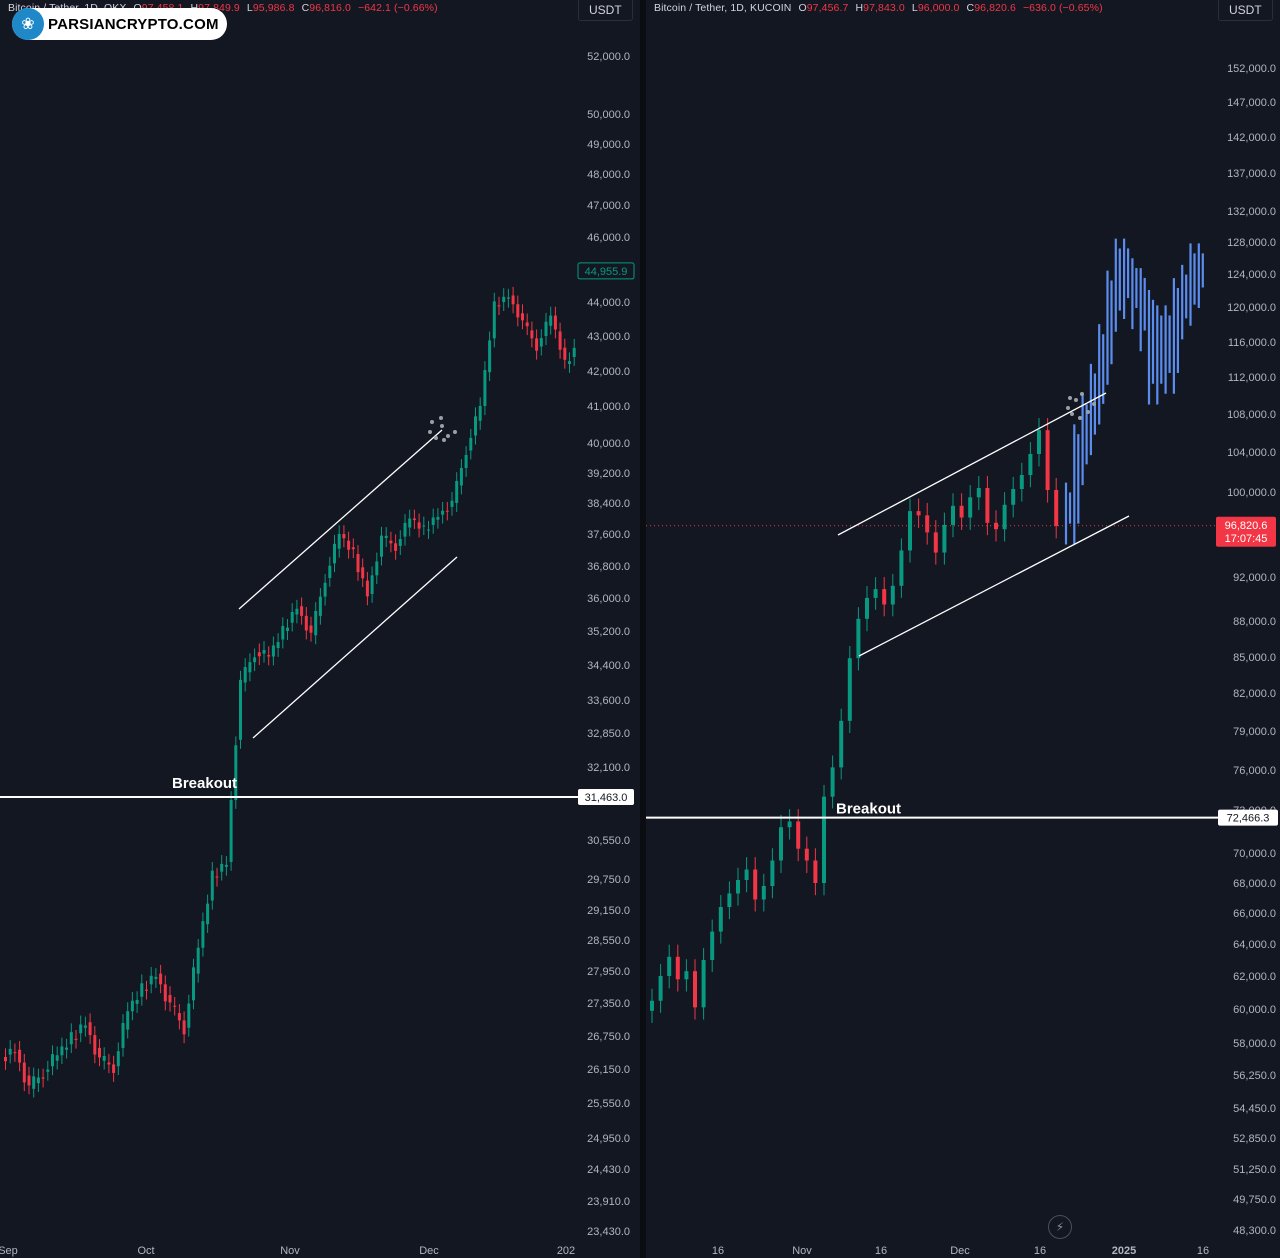 This screenshot has width=1280, height=1258. I want to click on right-price-tick: 112,000.0, so click(1252, 378).